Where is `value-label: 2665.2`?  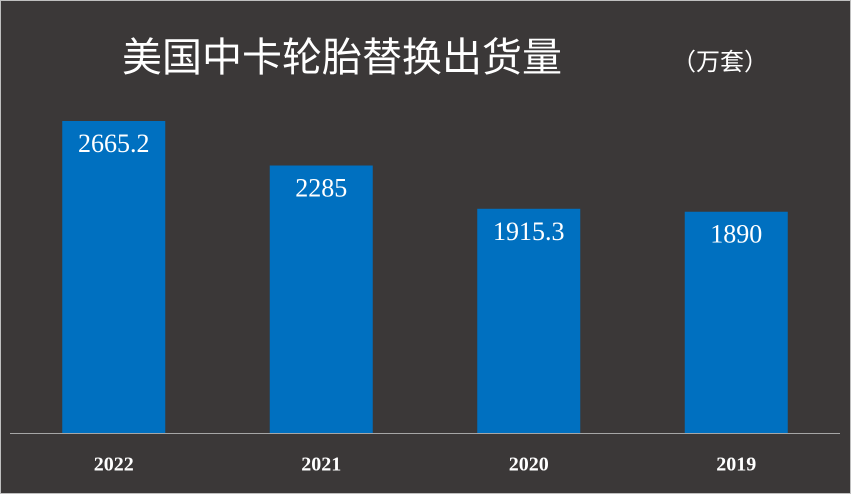 value-label: 2665.2 is located at coordinates (114, 143).